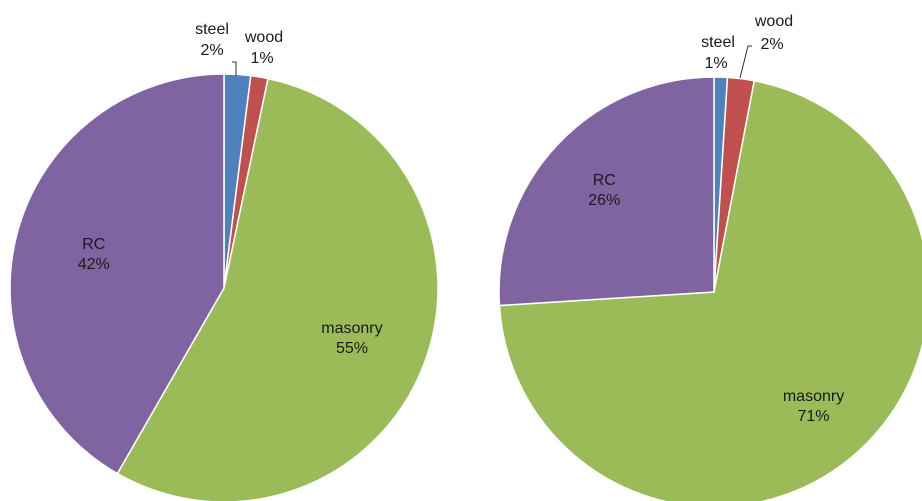 The image size is (922, 501). What do you see at coordinates (604, 200) in the screenshot?
I see `slice-percent-RC: 26%` at bounding box center [604, 200].